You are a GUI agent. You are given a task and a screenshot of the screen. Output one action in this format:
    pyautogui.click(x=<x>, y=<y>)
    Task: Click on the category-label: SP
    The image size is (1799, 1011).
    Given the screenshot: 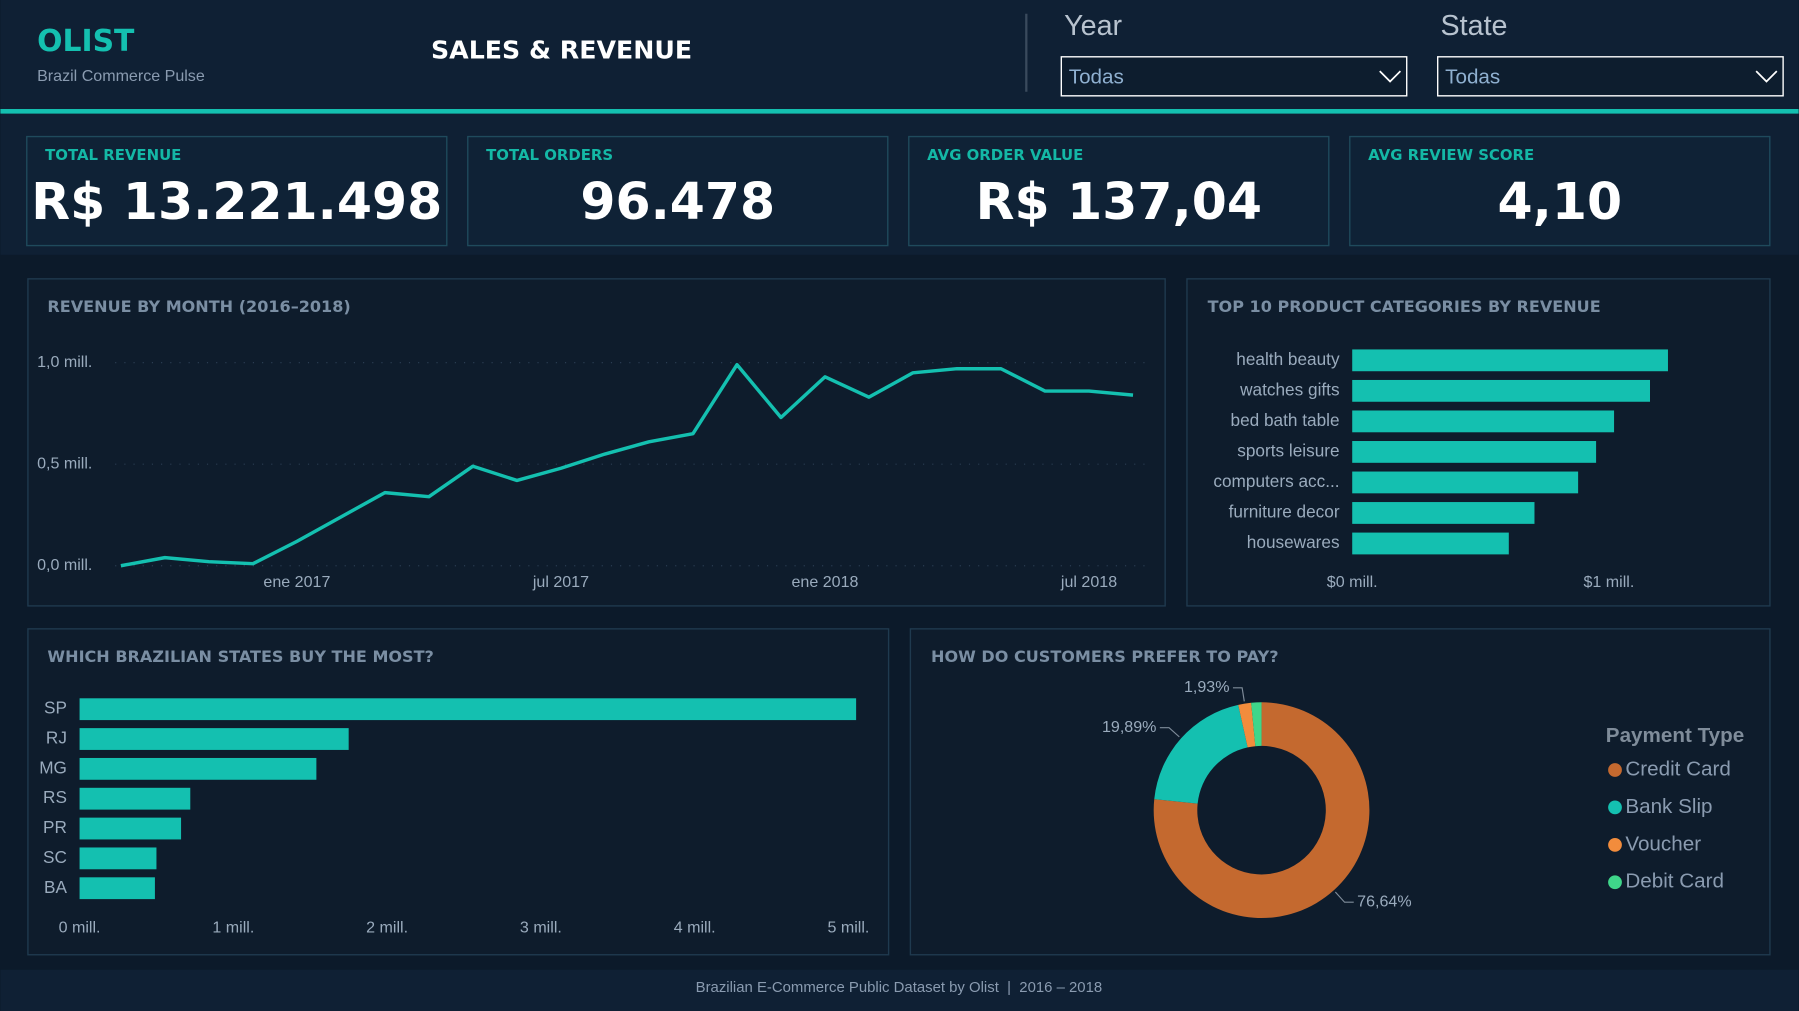 What is the action you would take?
    pyautogui.click(x=55, y=708)
    